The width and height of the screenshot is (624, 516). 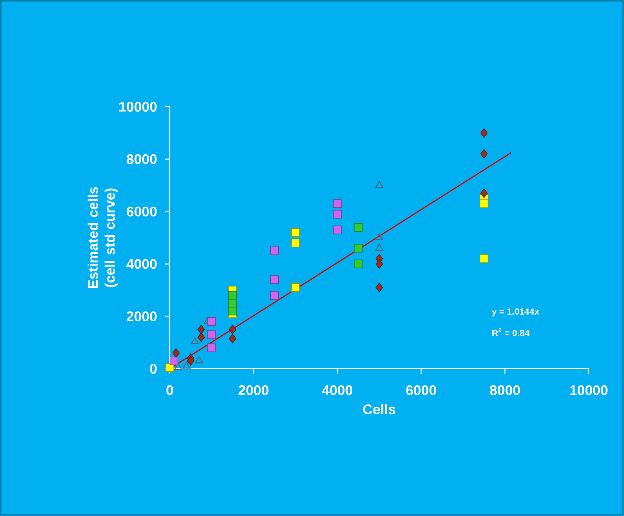 I want to click on annotation: R$^{2}$ = 0.84, so click(x=511, y=332).